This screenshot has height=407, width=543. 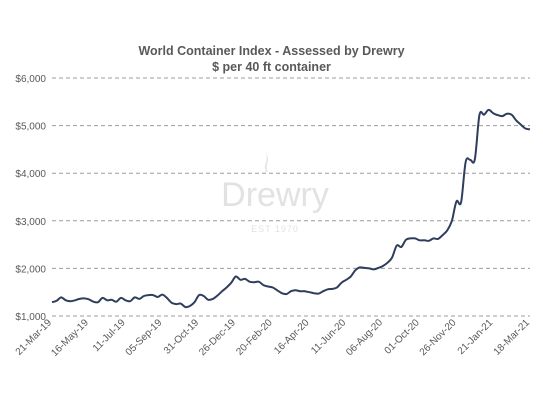 I want to click on watermark: Drewry EST 1970, so click(x=275, y=193).